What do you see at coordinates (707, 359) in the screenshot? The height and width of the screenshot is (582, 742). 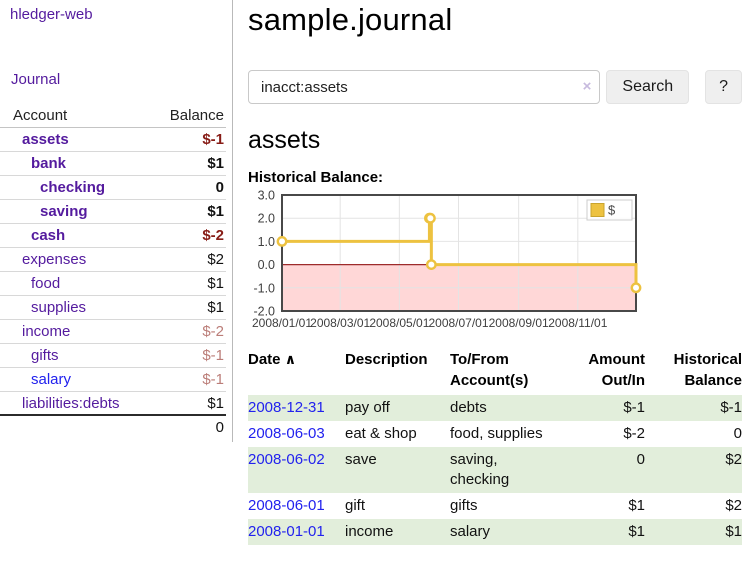 I see `balance-header-line1: Historical` at bounding box center [707, 359].